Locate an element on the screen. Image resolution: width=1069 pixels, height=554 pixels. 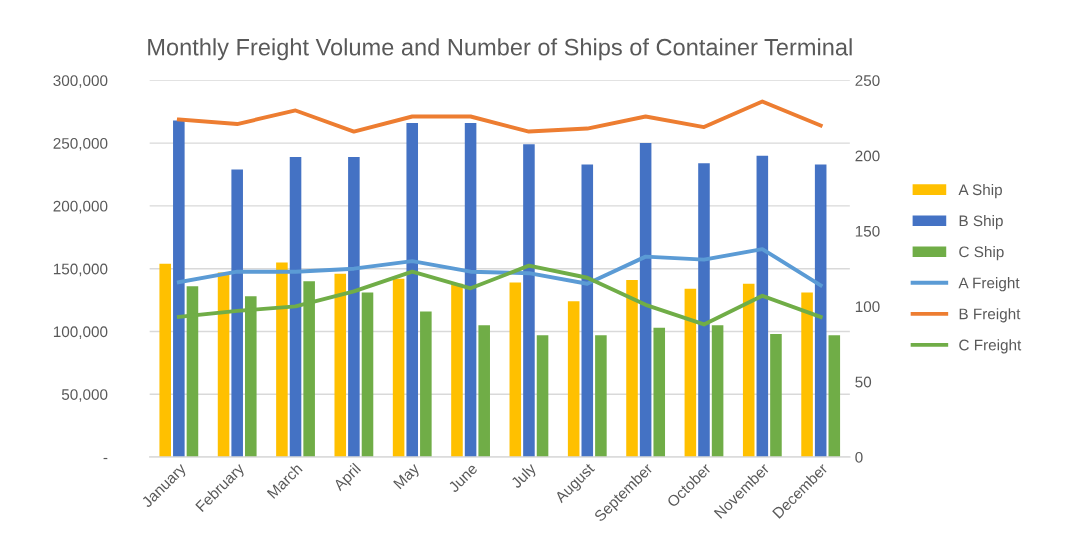
x-tick-label: May is located at coordinates (408, 477).